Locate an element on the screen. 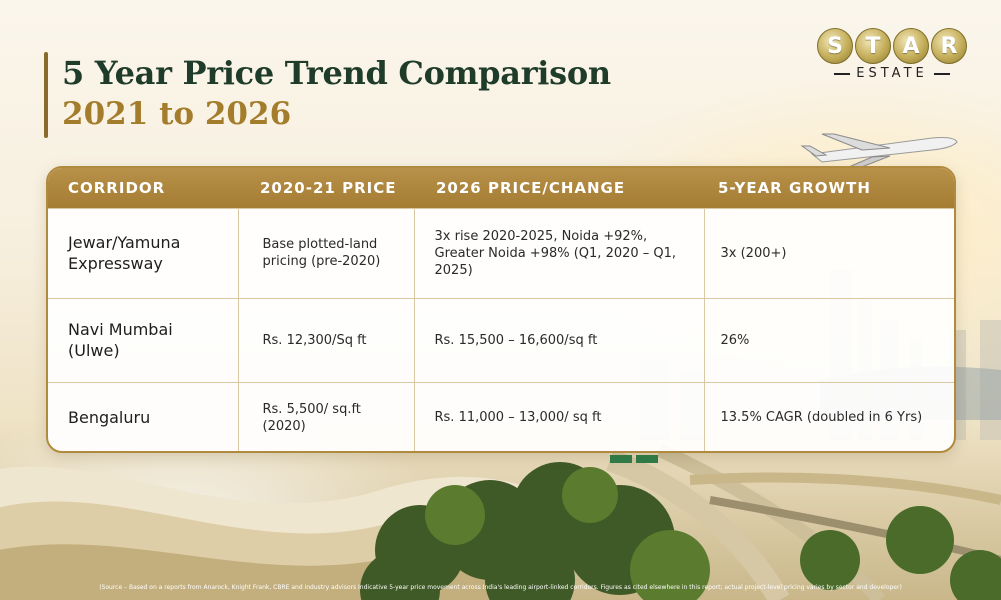 This screenshot has width=1001, height=600. cell-5-year-growth: 13.5% CAGR (doubled in 6 Yrs) is located at coordinates (829, 416).